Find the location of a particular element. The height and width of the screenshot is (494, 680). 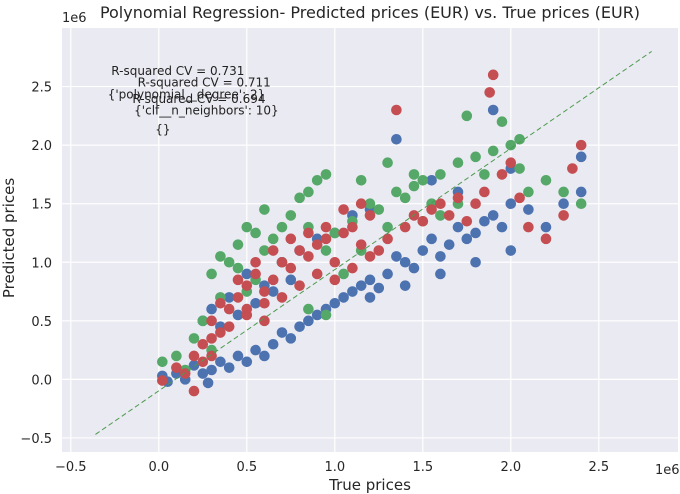

annotation-0: R-squared CV = 0.731 is located at coordinates (177, 71).